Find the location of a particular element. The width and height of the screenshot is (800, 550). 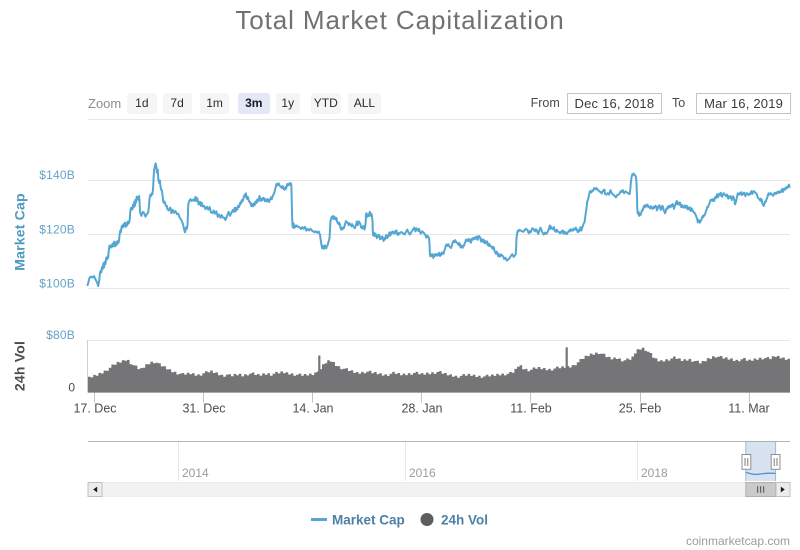

svg-text: $80B is located at coordinates (60, 335).